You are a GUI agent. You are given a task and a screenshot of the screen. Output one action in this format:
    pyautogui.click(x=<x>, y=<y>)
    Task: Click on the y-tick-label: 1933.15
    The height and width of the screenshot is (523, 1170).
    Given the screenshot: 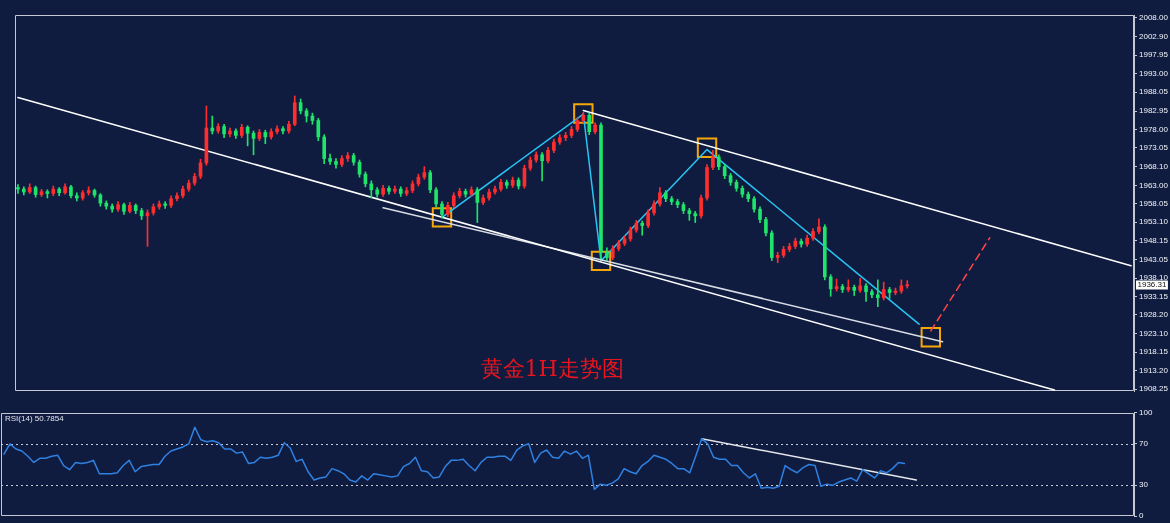 What is the action you would take?
    pyautogui.click(x=1154, y=296)
    